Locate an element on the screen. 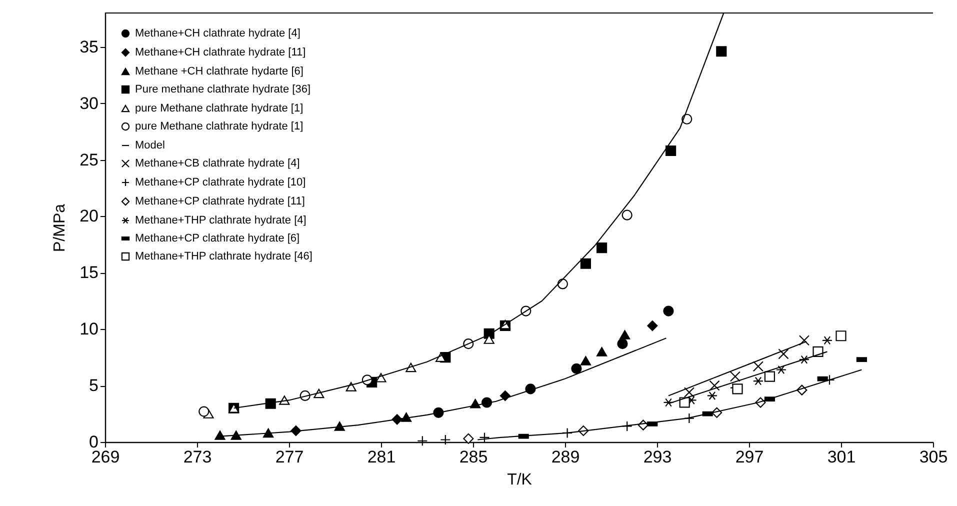 This screenshot has height=506, width=957. legend-label: Methane+CP clathrate hydrate [11] is located at coordinates (220, 202).